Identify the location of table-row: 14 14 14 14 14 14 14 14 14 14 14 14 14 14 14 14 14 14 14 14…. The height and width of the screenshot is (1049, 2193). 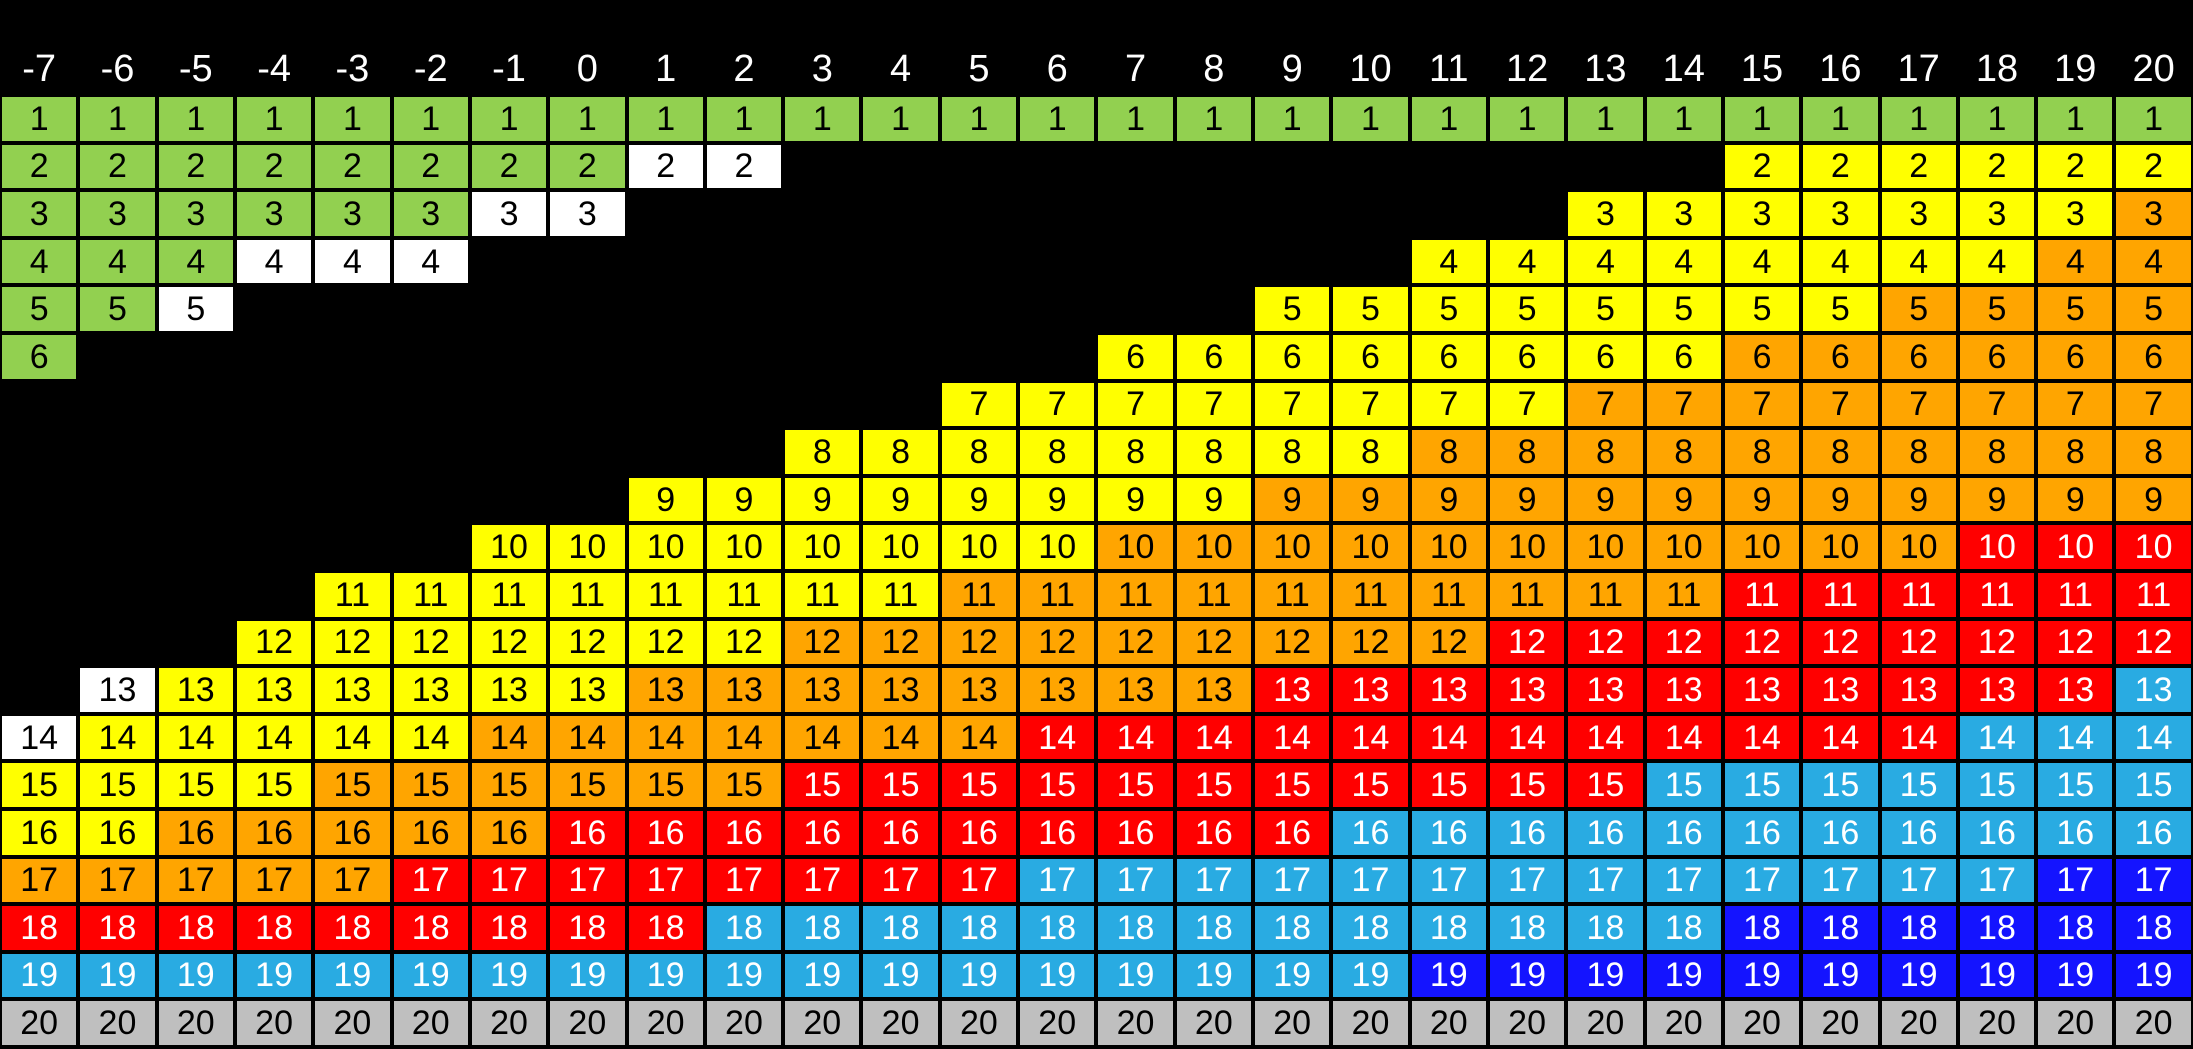
(1096, 737).